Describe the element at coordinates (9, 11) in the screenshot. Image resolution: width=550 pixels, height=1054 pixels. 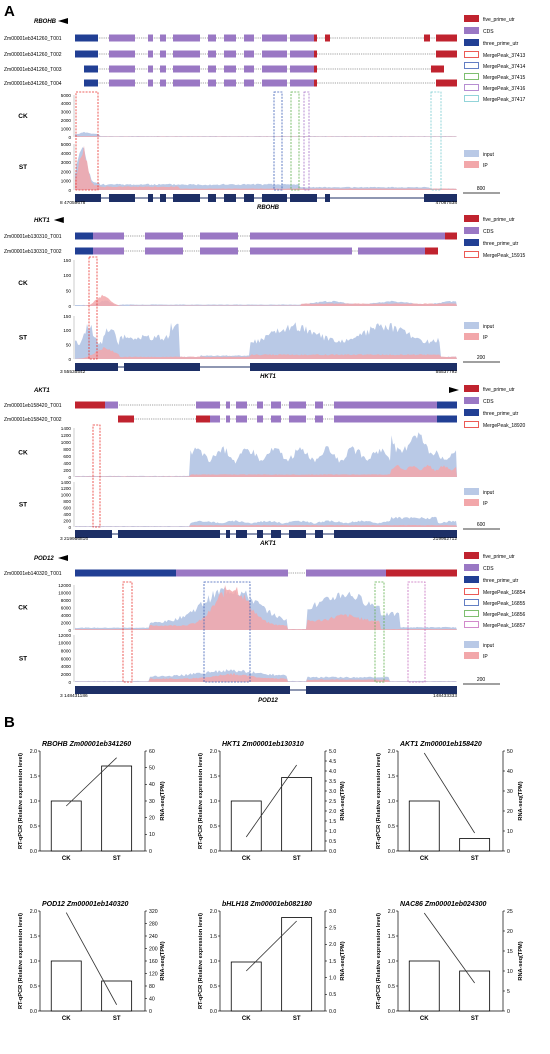
I see `panel-label-a: A` at that location.